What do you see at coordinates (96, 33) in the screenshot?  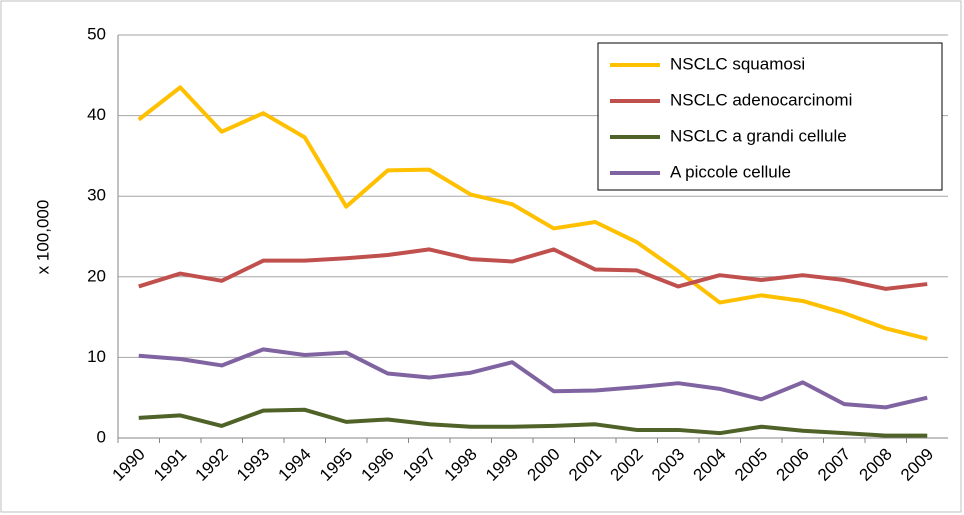 I see `y-tick-label: 50` at bounding box center [96, 33].